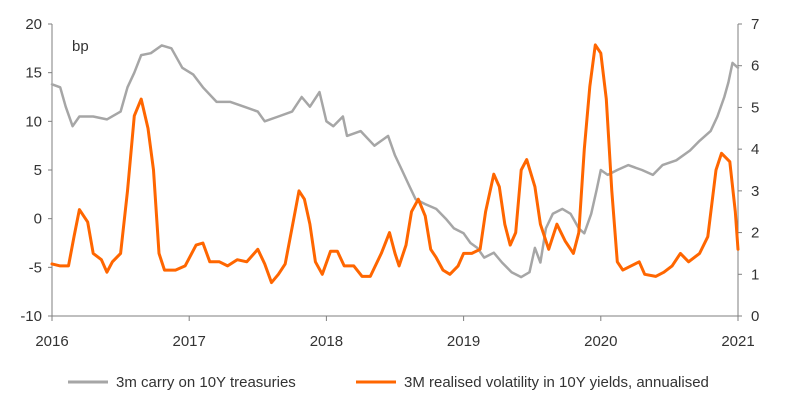 The image size is (800, 409). Describe the element at coordinates (206, 382) in the screenshot. I see `legend-label: 3m carry on 10Y treasuries` at that location.